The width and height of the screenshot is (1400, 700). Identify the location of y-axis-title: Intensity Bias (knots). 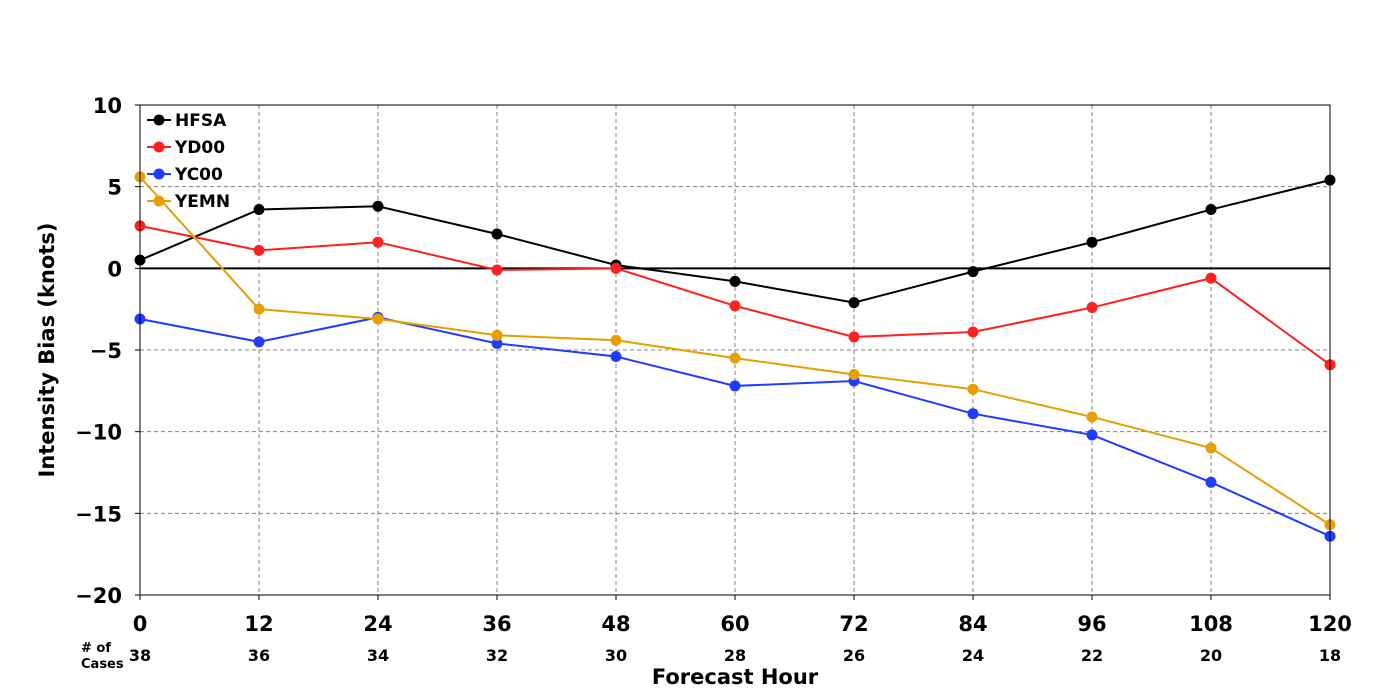
(47, 350).